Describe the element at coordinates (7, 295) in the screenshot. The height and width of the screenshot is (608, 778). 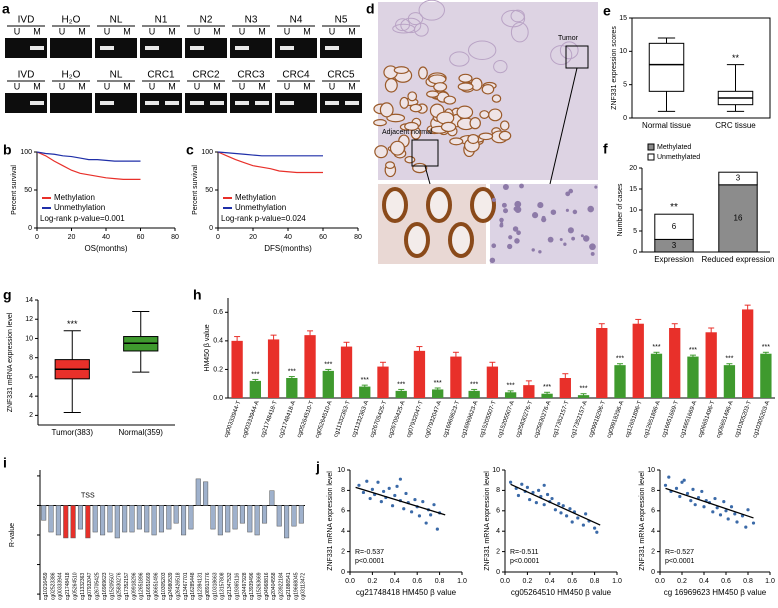
I see `panel-letter: g` at that location.